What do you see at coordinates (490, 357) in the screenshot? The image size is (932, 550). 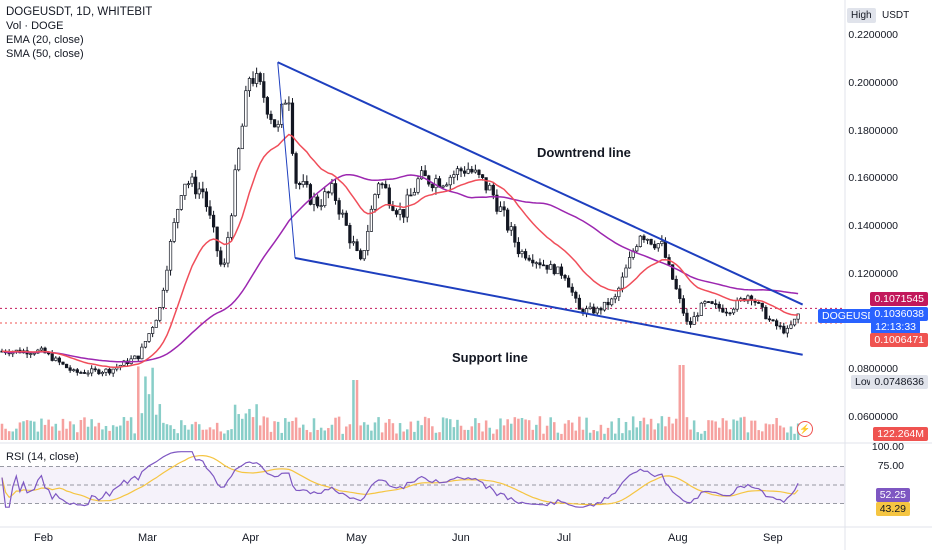 I see `support-label: Support line` at bounding box center [490, 357].